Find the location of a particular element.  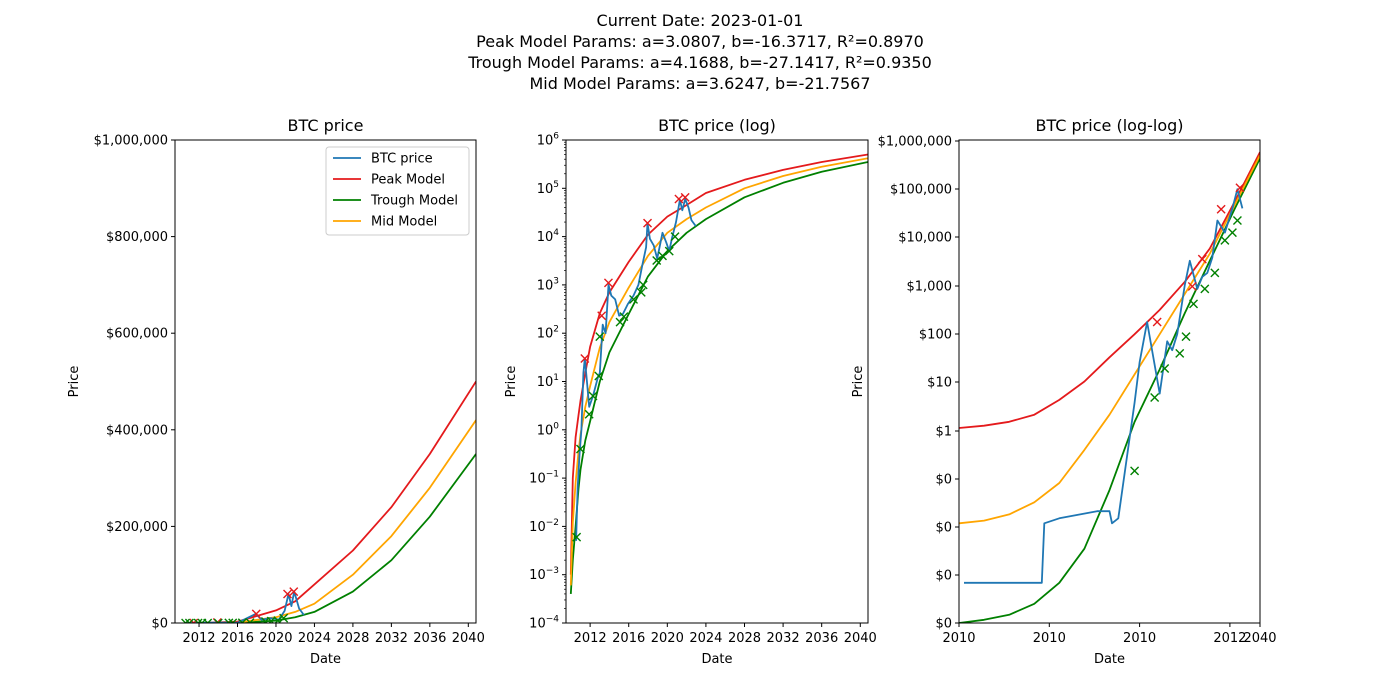

y-tick-label: 10⁻² is located at coordinates (544, 526).